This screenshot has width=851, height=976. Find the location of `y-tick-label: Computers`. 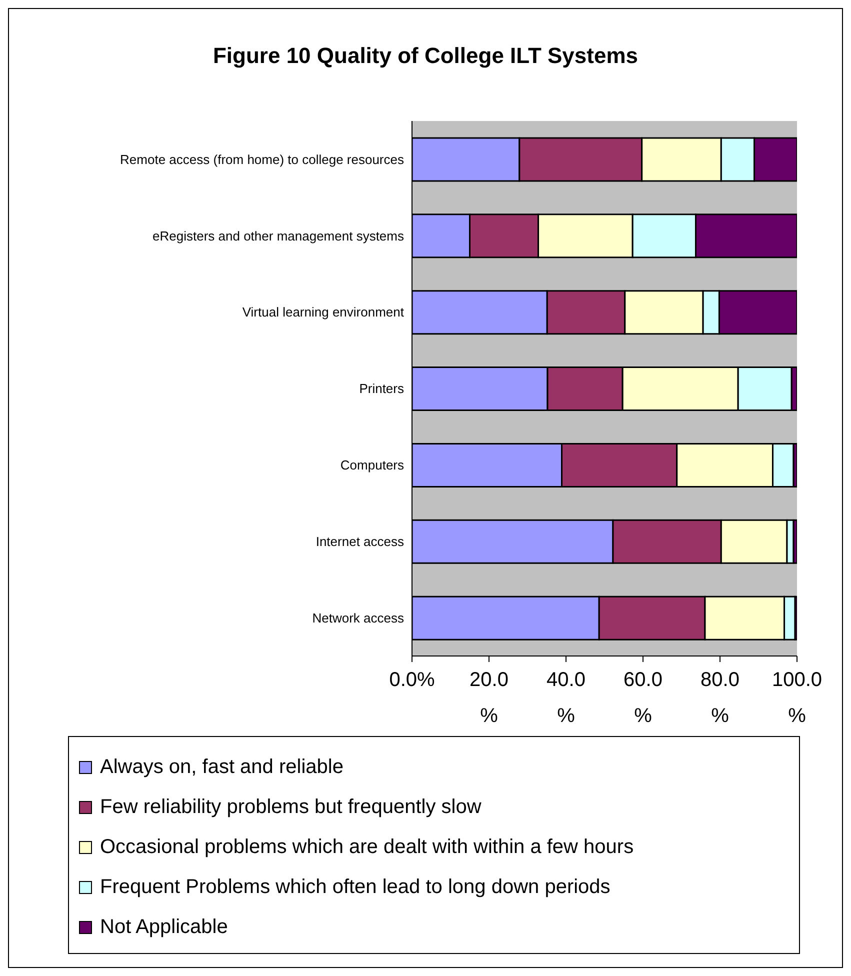

y-tick-label: Computers is located at coordinates (372, 465).